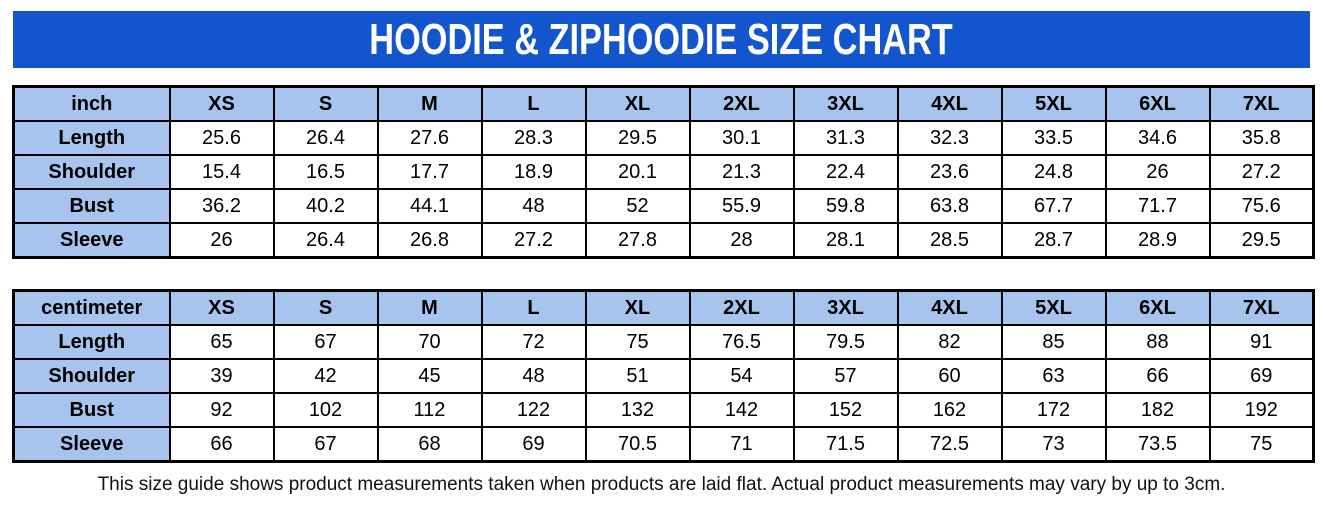 The height and width of the screenshot is (524, 1323). Describe the element at coordinates (325, 206) in the screenshot. I see `measurement-cell: 40.2` at that location.